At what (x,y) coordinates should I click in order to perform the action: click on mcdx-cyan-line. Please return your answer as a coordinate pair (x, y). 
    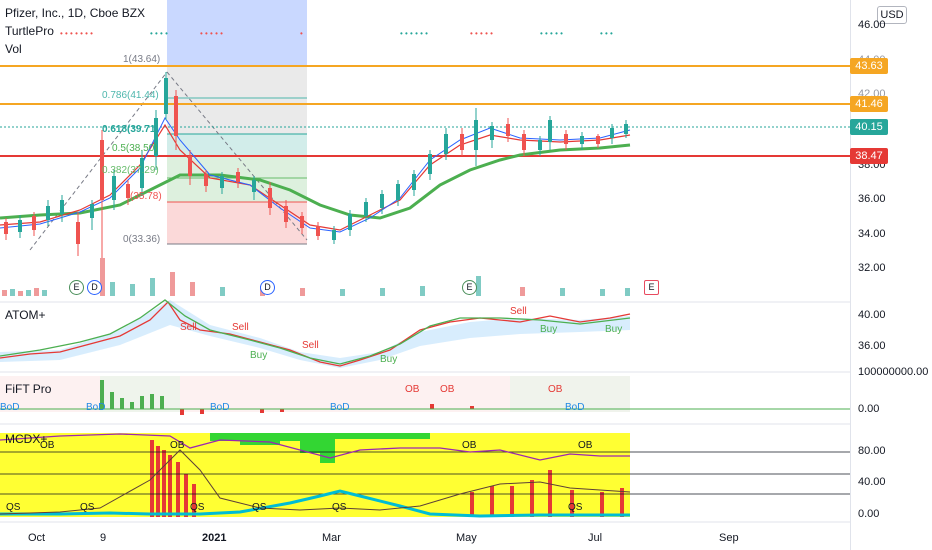
    Looking at the image, I should click on (315, 503).